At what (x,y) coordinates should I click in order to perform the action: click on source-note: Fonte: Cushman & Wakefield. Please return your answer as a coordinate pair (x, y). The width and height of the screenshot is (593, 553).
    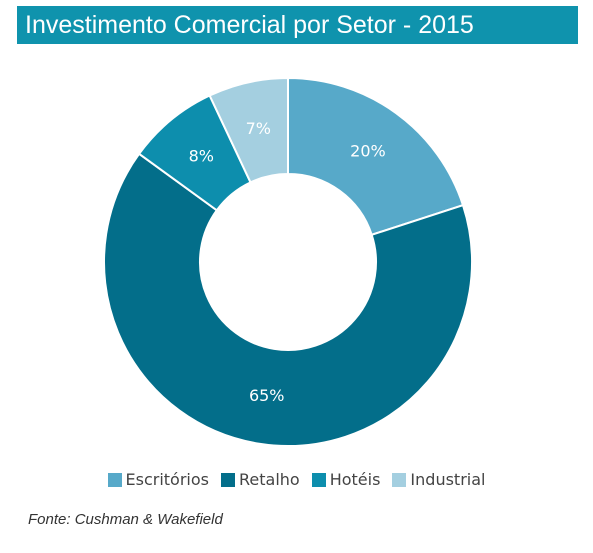
    Looking at the image, I should click on (125, 519).